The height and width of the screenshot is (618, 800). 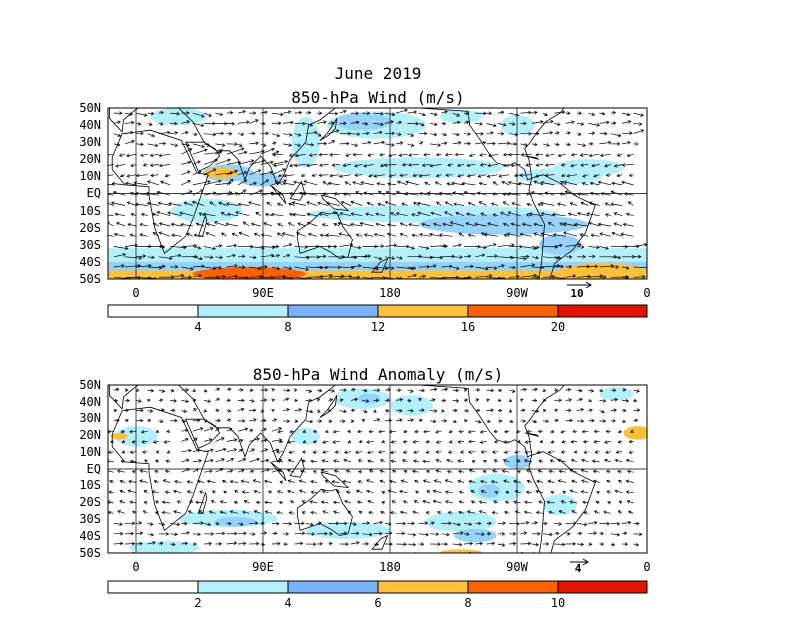 What do you see at coordinates (390, 293) in the screenshot?
I see `lon-label: 180` at bounding box center [390, 293].